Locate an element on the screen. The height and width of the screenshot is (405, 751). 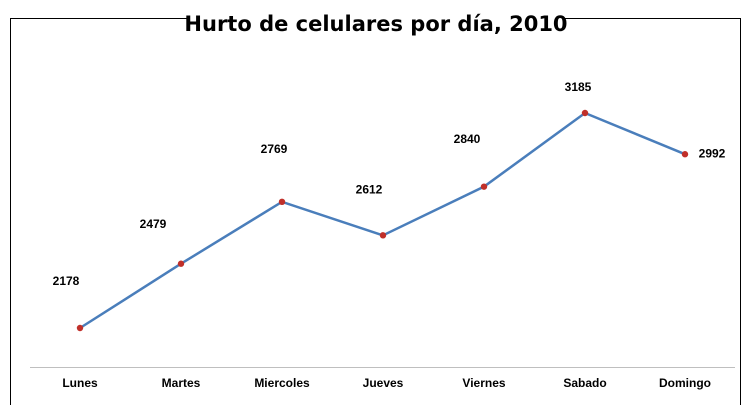
x-tick-label: Jueves is located at coordinates (383, 383).